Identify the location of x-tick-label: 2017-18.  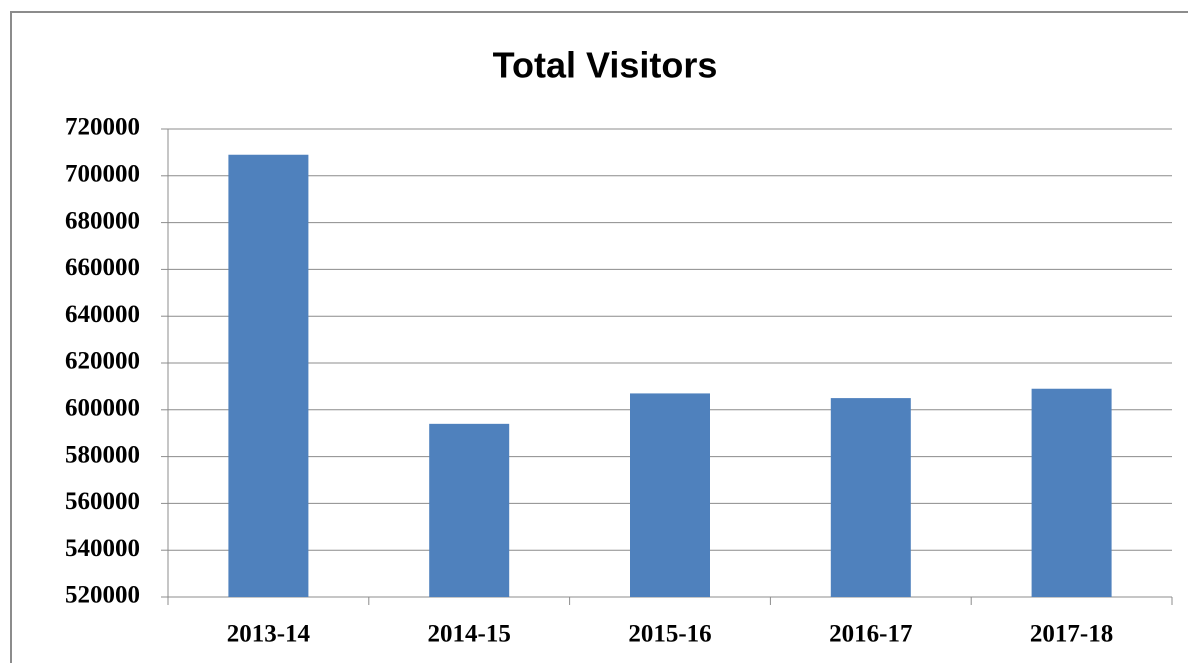
(1071, 634).